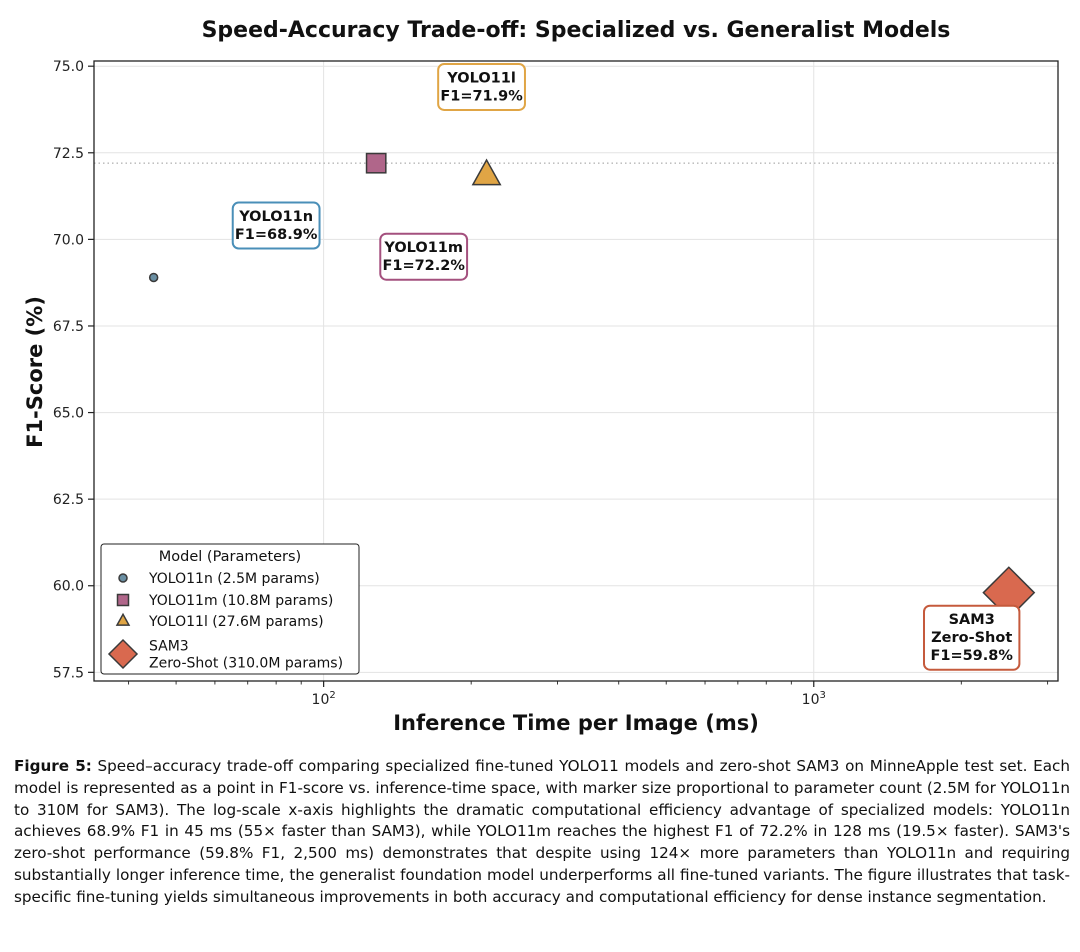  Describe the element at coordinates (246, 655) in the screenshot. I see `legend-label: SAM3 Zero-Shot (310.0M params)` at that location.